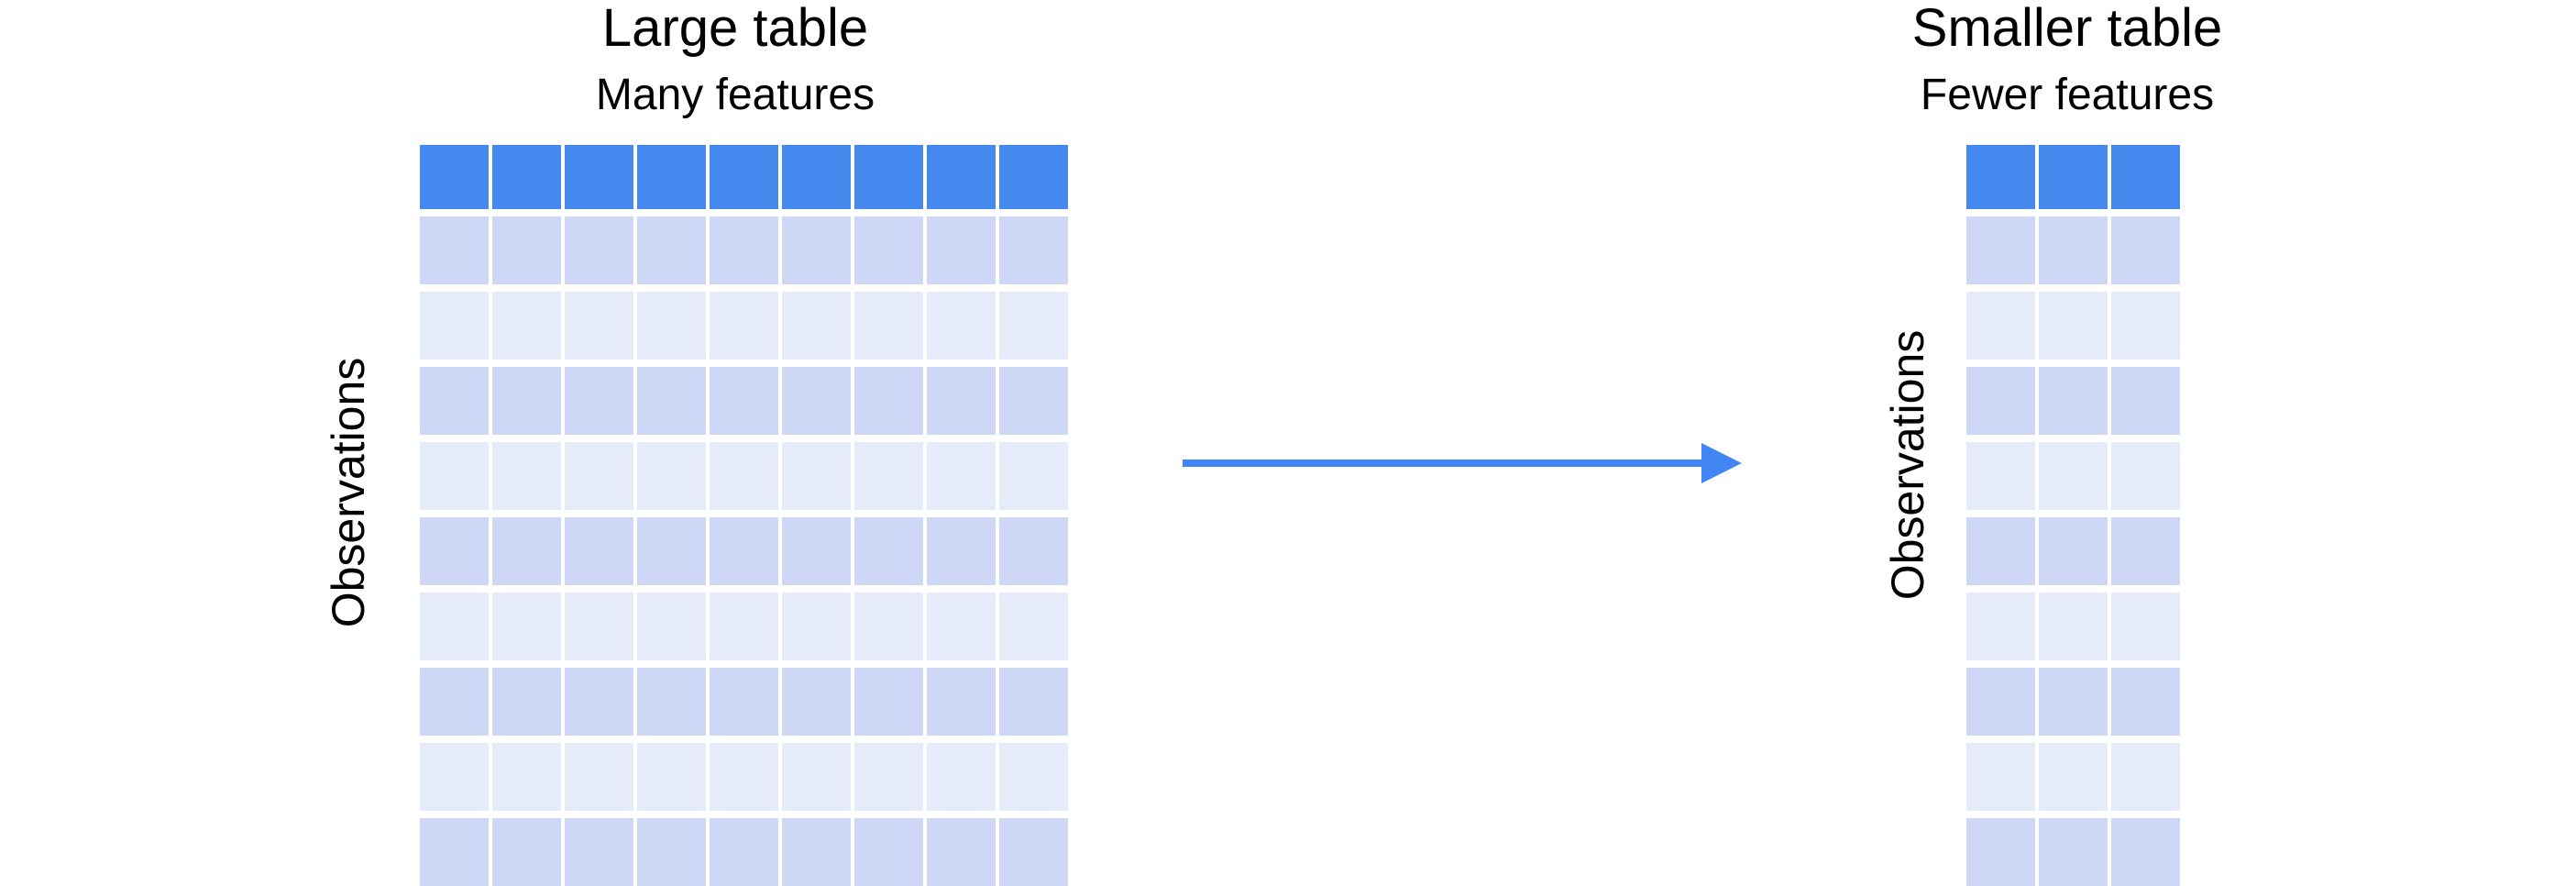  I want to click on large-table-title: Large table, so click(735, 29).